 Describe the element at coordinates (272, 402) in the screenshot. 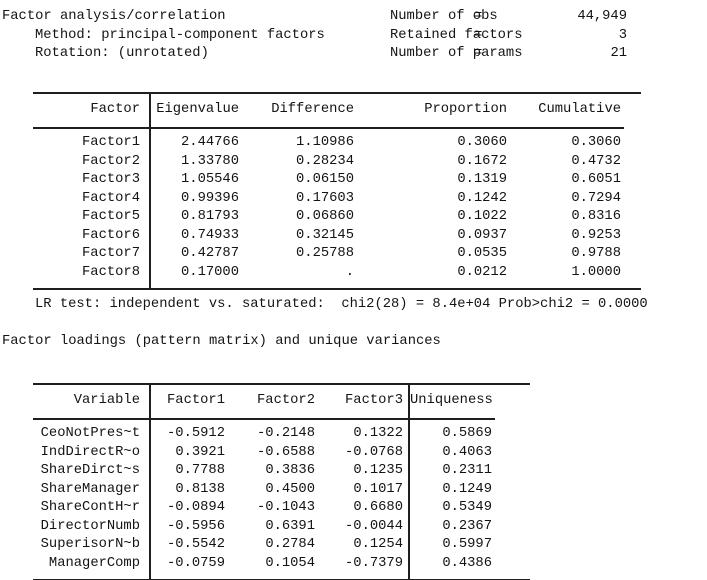

I see `column-header-factor2: Factor2` at that location.